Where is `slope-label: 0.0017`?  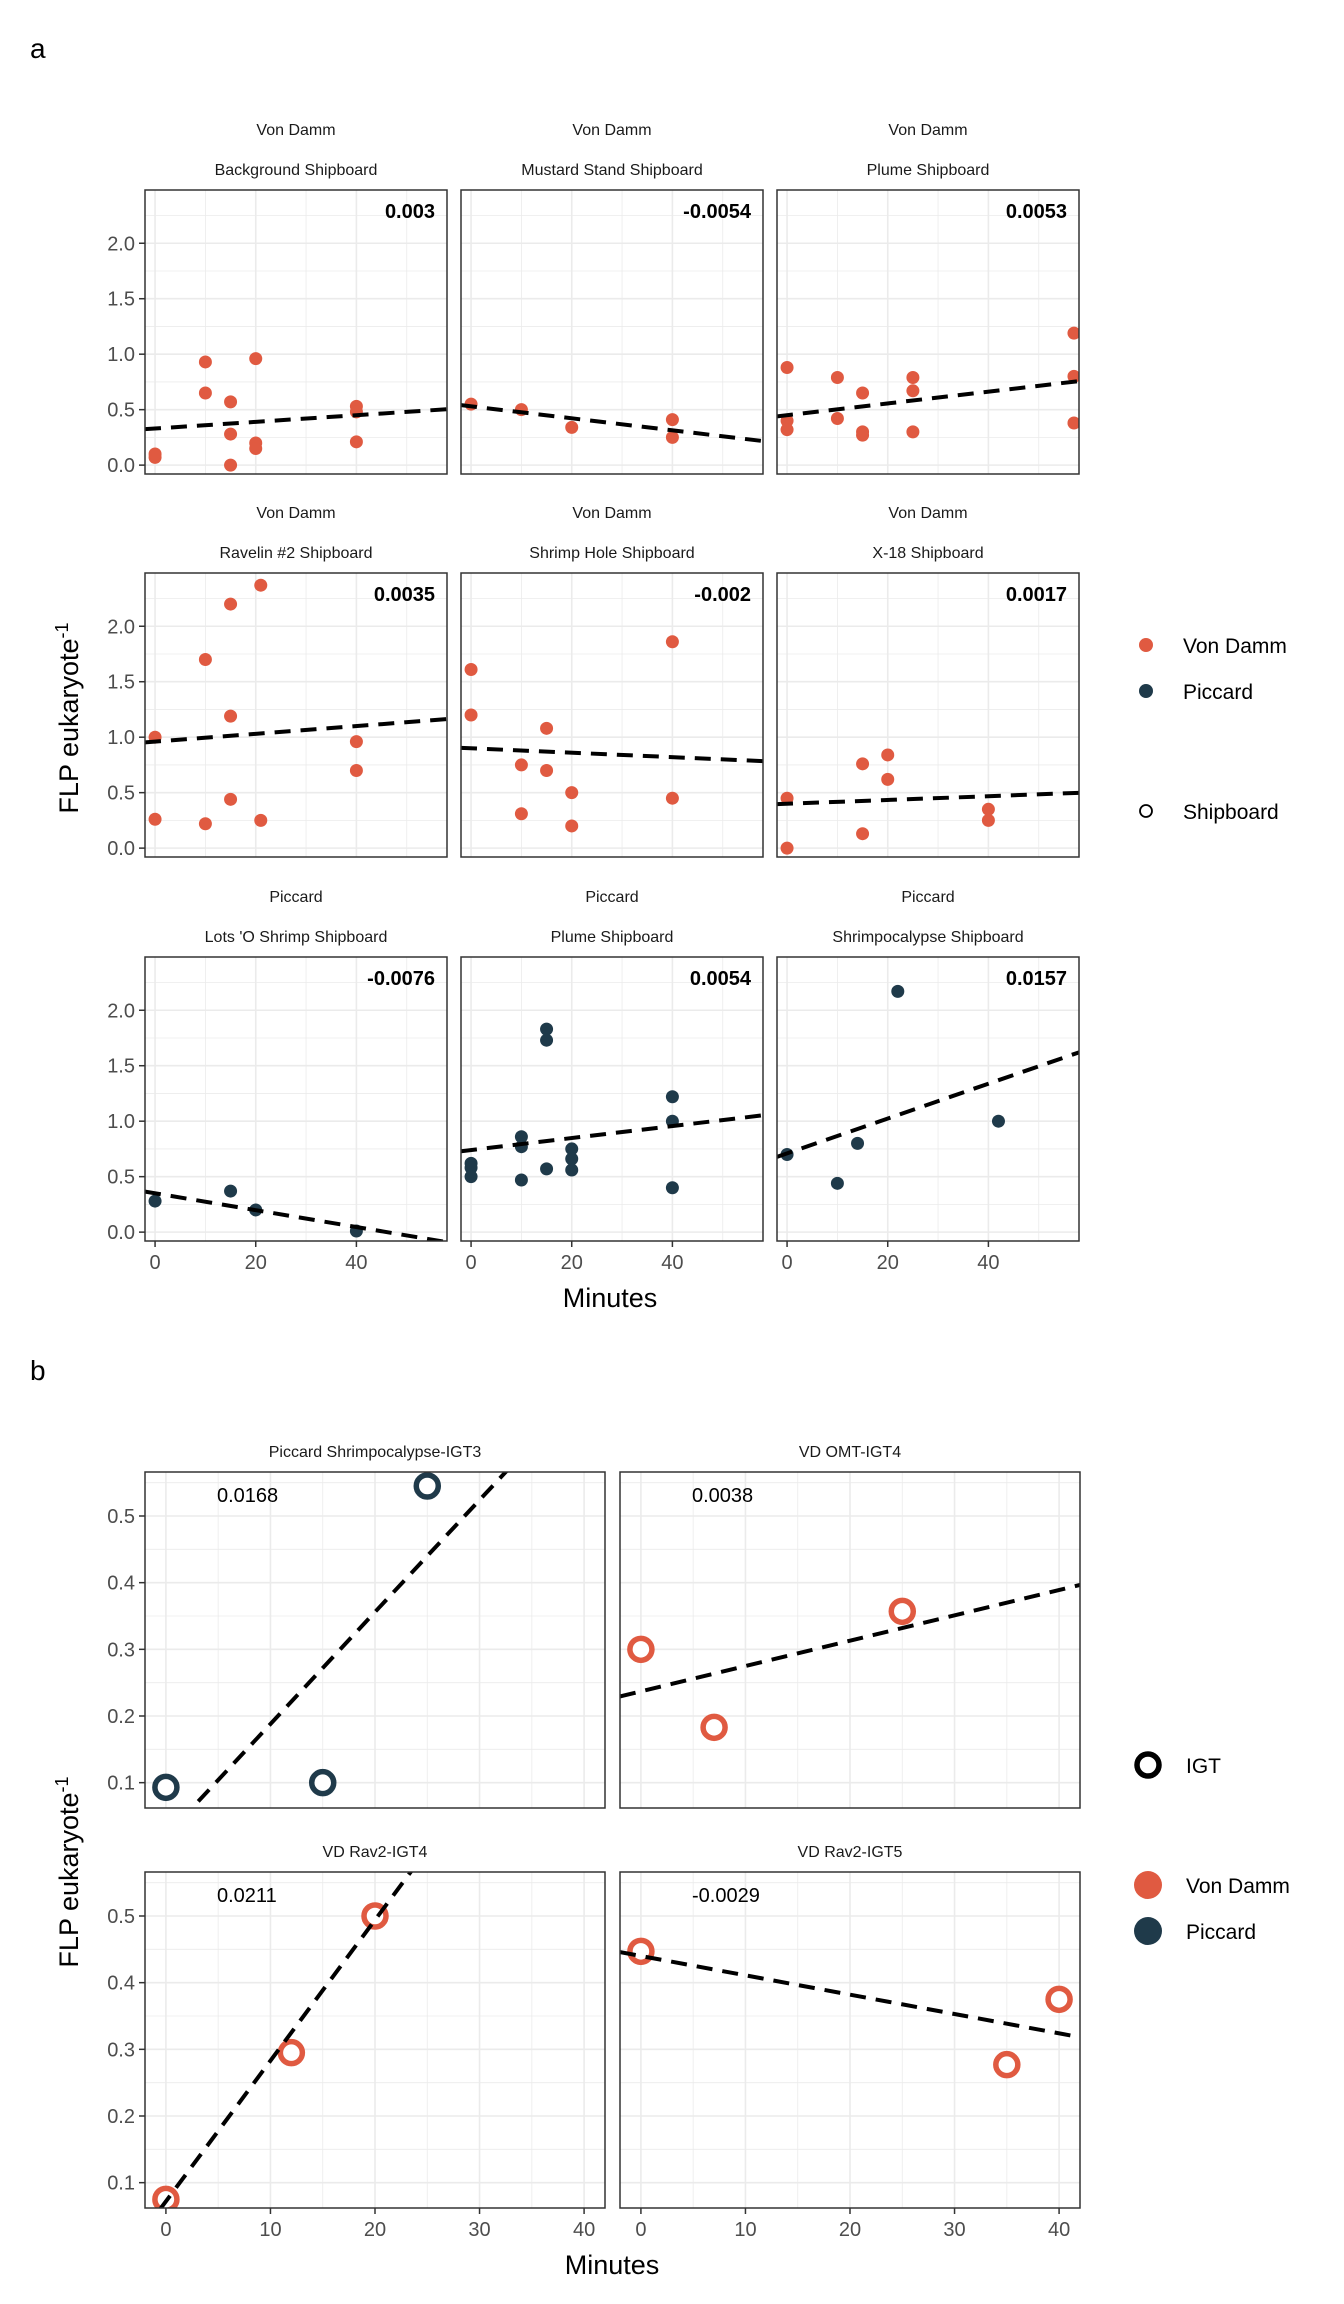
slope-label: 0.0017 is located at coordinates (1036, 595).